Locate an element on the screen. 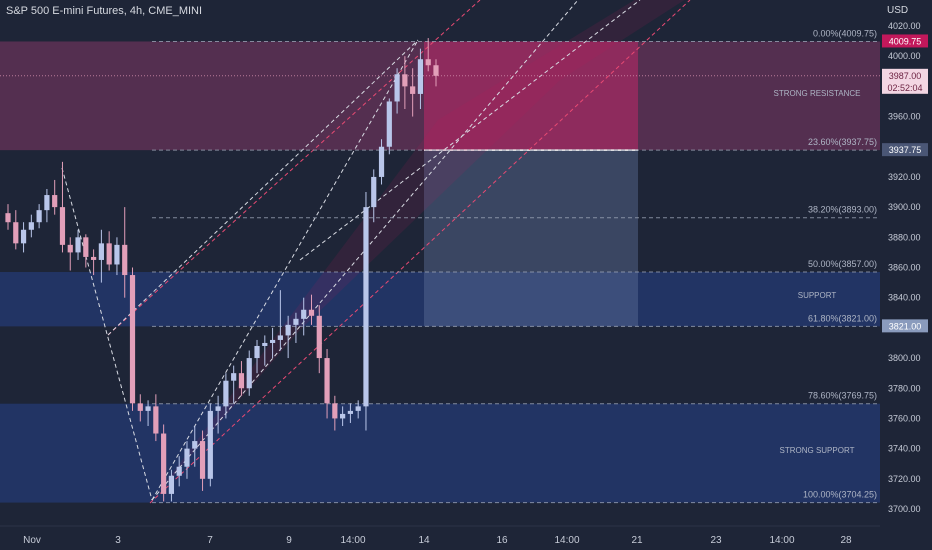 The image size is (932, 550). x-tick-label: 28 is located at coordinates (846, 540).